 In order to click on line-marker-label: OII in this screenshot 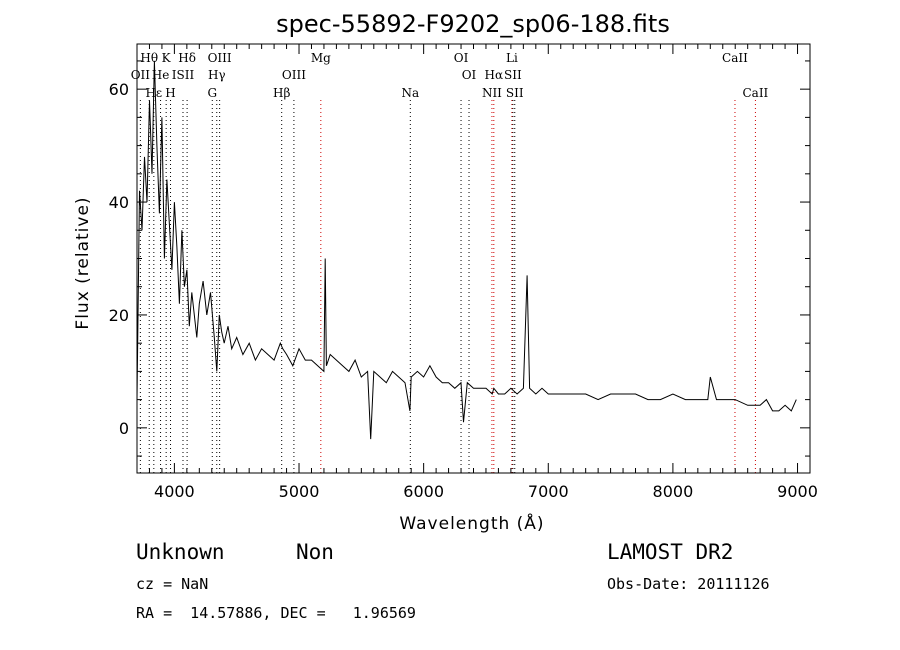, I will do `click(141, 75)`.